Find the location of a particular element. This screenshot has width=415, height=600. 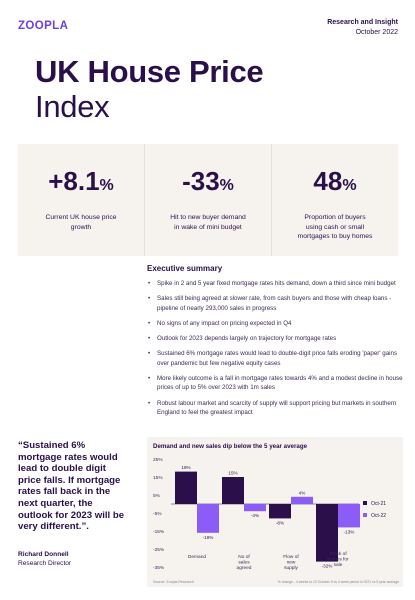

stat-value: +8.1% is located at coordinates (81, 183).